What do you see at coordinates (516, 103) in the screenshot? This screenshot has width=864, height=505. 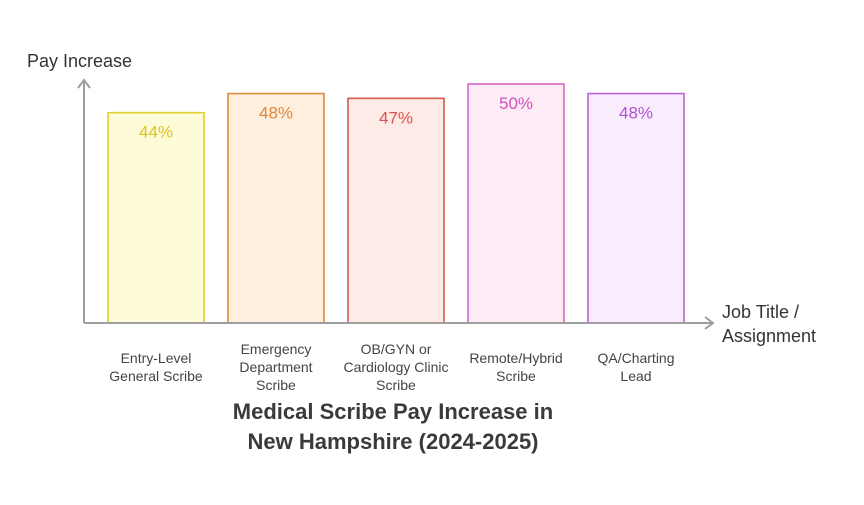 I see `value-label-4: 50%` at bounding box center [516, 103].